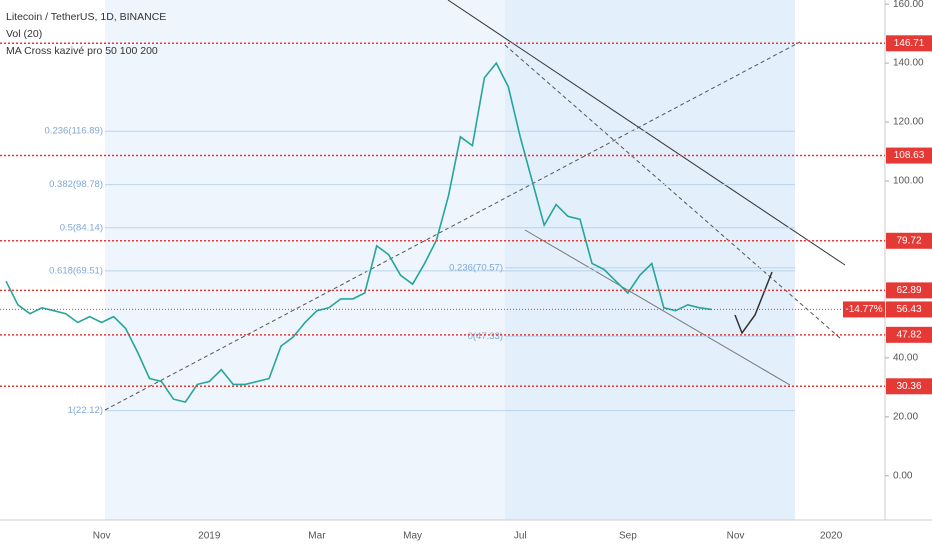 This screenshot has height=550, width=932. I want to click on y-tick-label: 120.00, so click(908, 122).